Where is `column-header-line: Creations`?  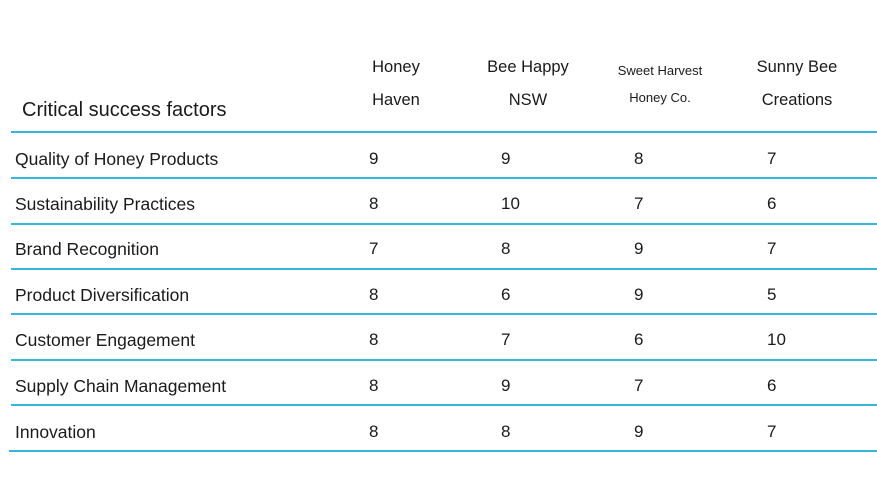
column-header-line: Creations is located at coordinates (797, 100).